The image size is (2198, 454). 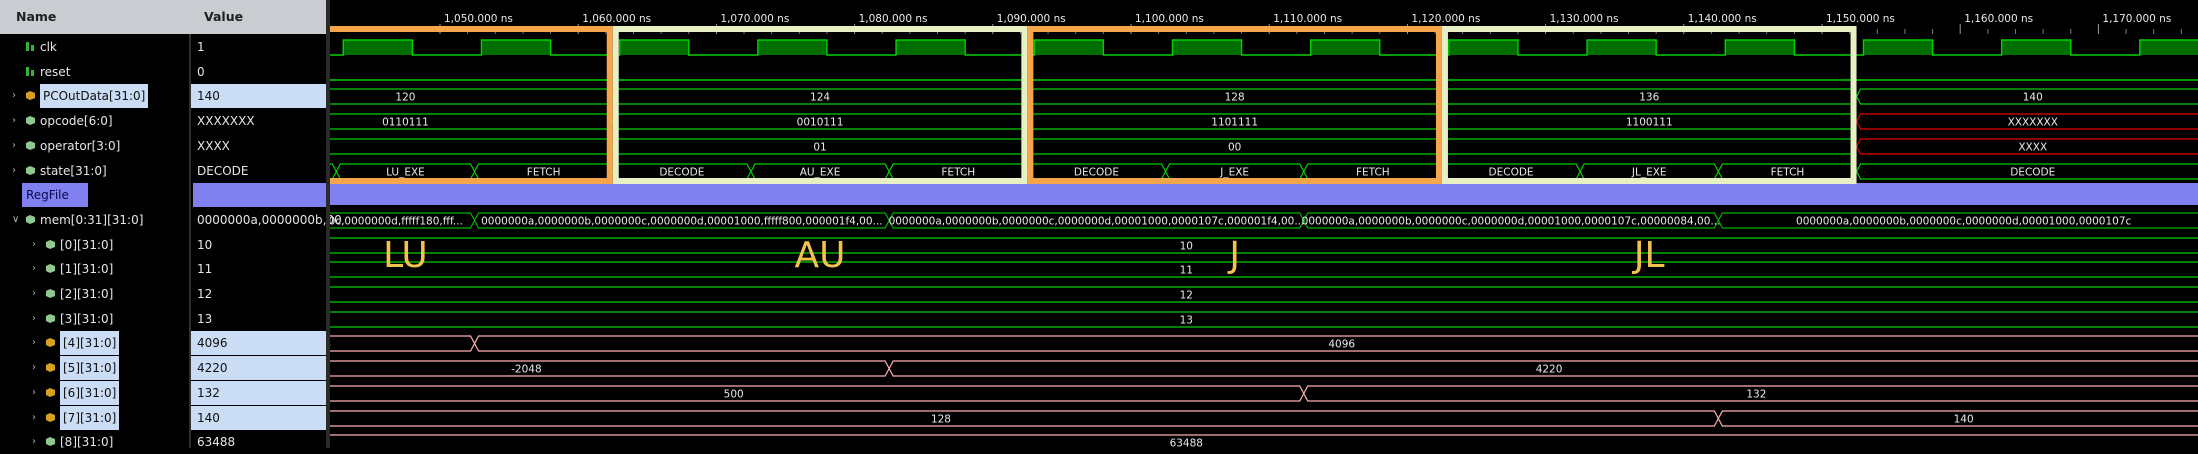 I want to click on bus-value-label: 0110111, so click(x=405, y=123).